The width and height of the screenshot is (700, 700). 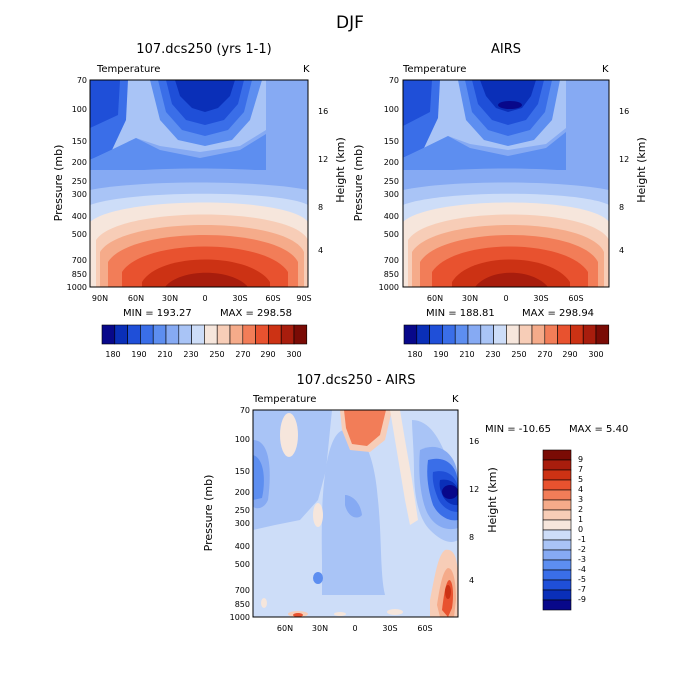 What do you see at coordinates (621, 250) in the screenshot?
I see `height-tick: 4` at bounding box center [621, 250].